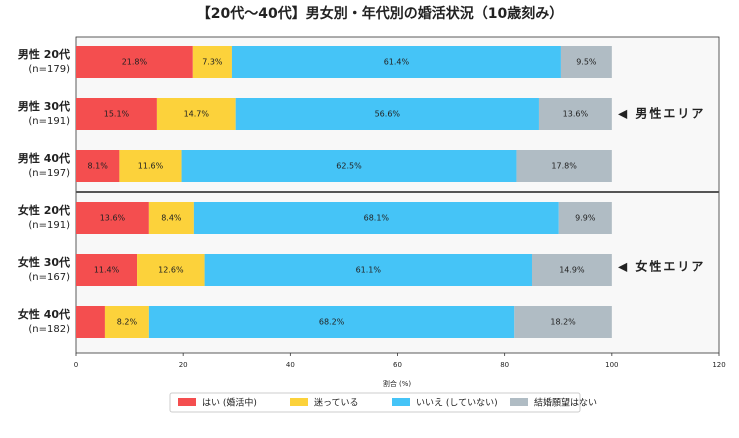 Image resolution: width=739 pixels, height=438 pixels. I want to click on sample-size: (n=167), so click(49, 277).